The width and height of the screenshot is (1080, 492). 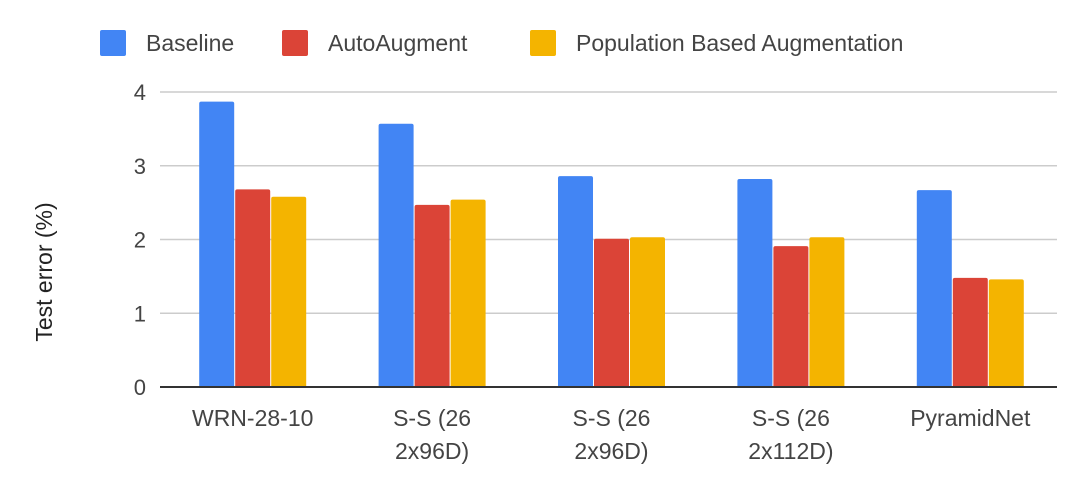 What do you see at coordinates (140, 313) in the screenshot?
I see `y-tick-label: 1` at bounding box center [140, 313].